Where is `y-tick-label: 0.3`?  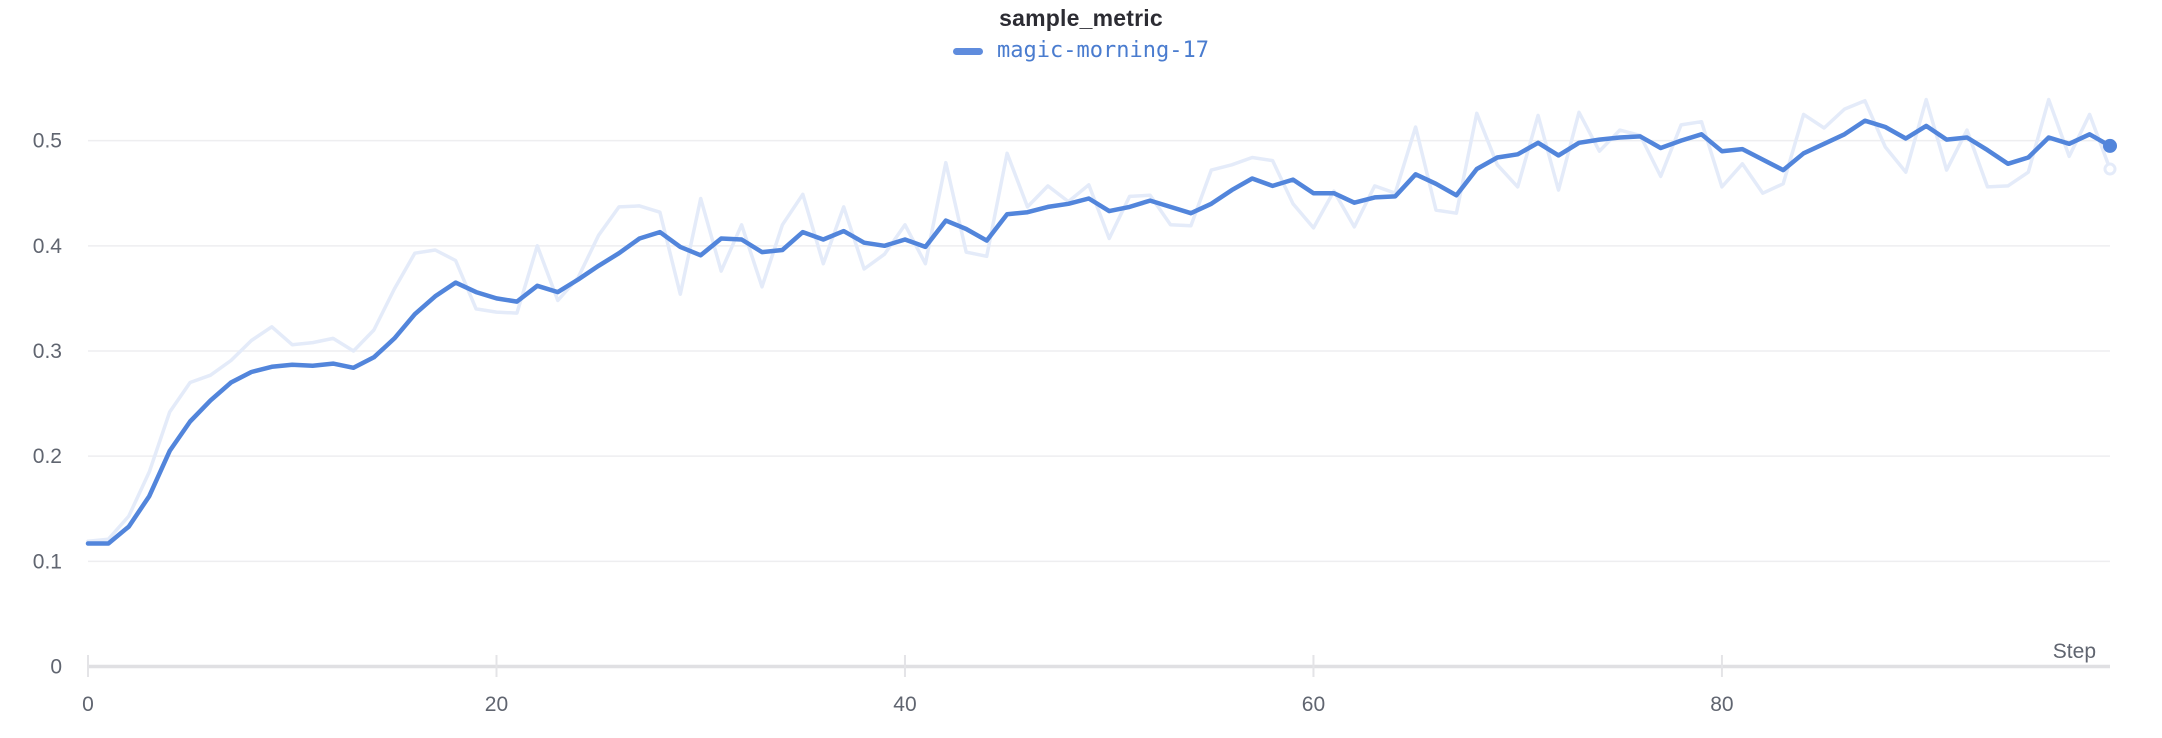 y-tick-label: 0.3 is located at coordinates (47, 351).